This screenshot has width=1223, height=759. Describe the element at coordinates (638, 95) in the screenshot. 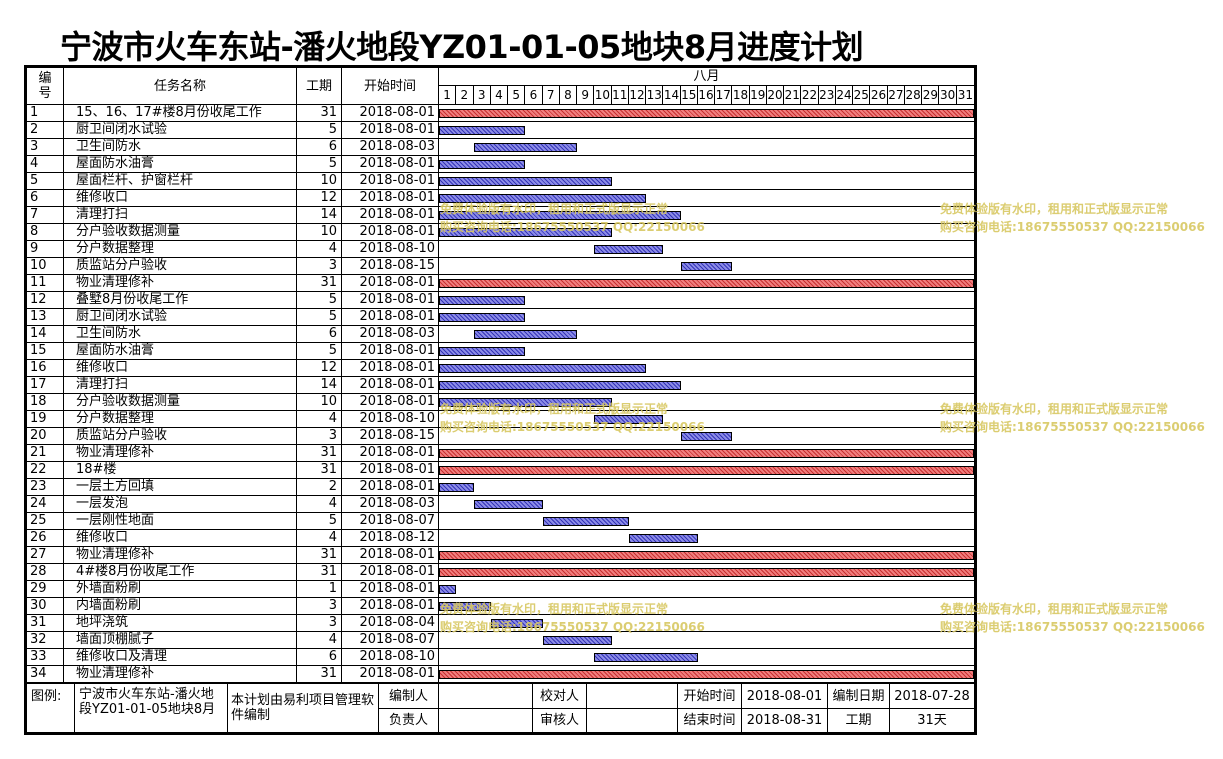

I see `day-header-cell: 12` at that location.